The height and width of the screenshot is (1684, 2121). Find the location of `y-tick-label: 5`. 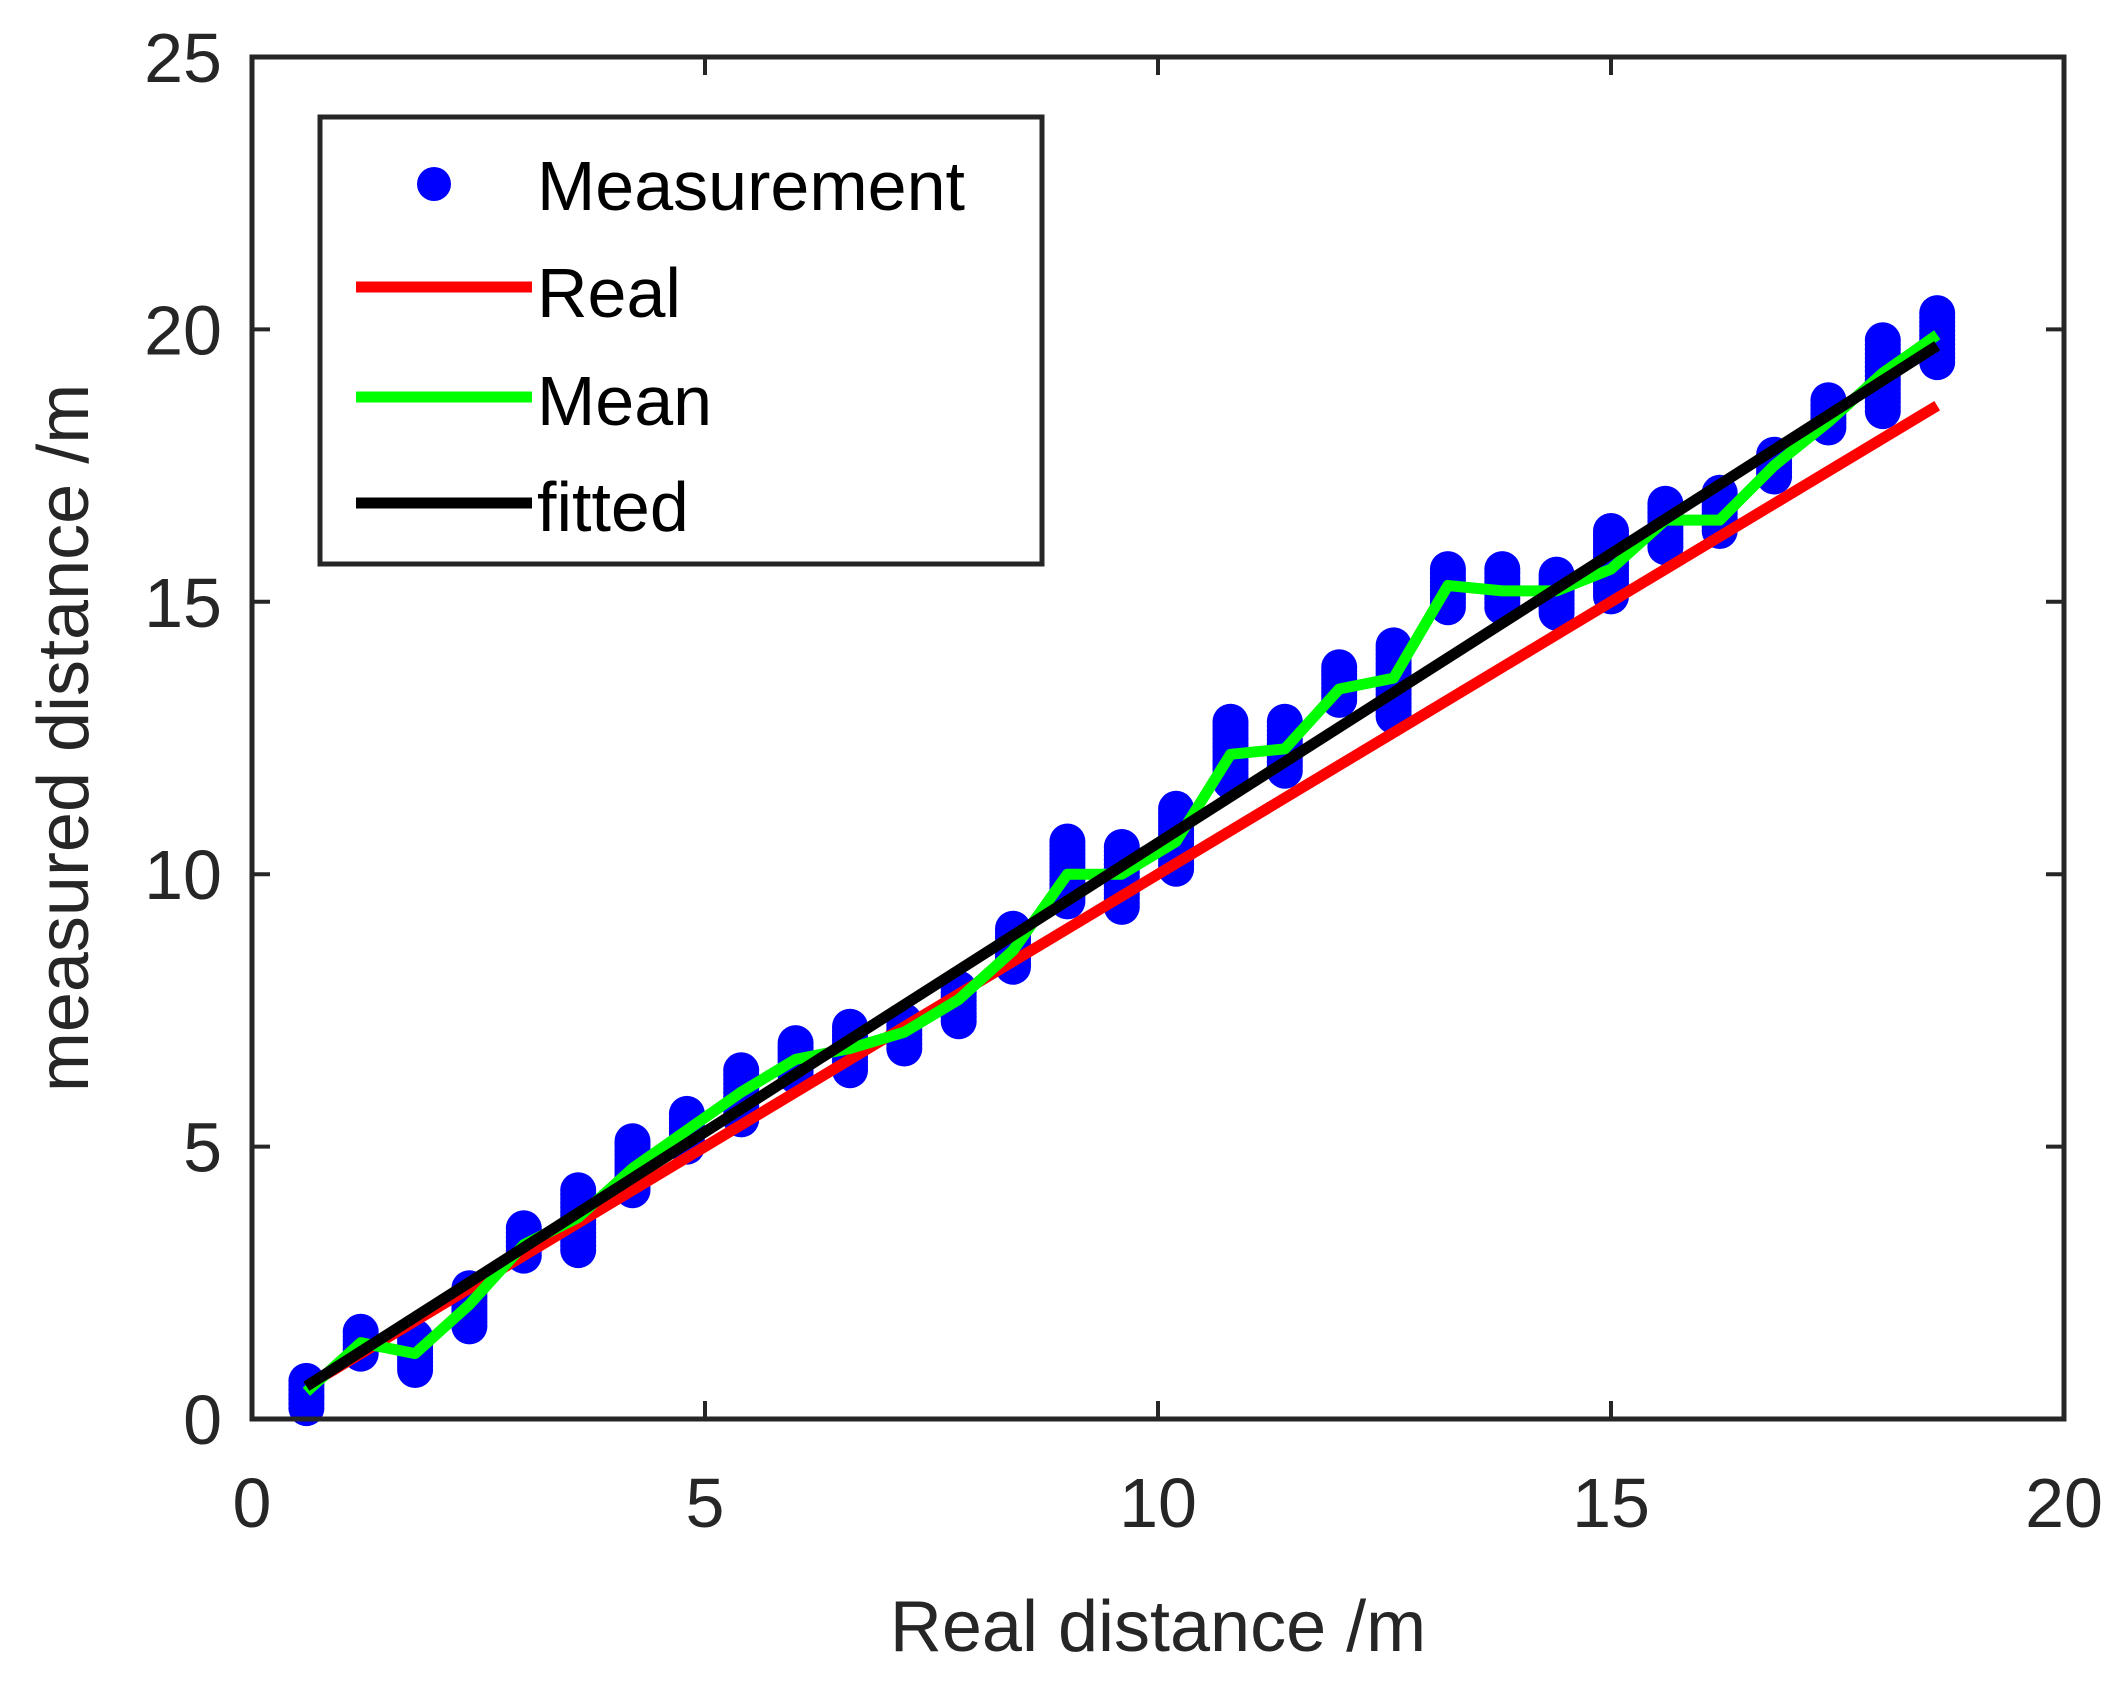

y-tick-label: 5 is located at coordinates (202, 1148).